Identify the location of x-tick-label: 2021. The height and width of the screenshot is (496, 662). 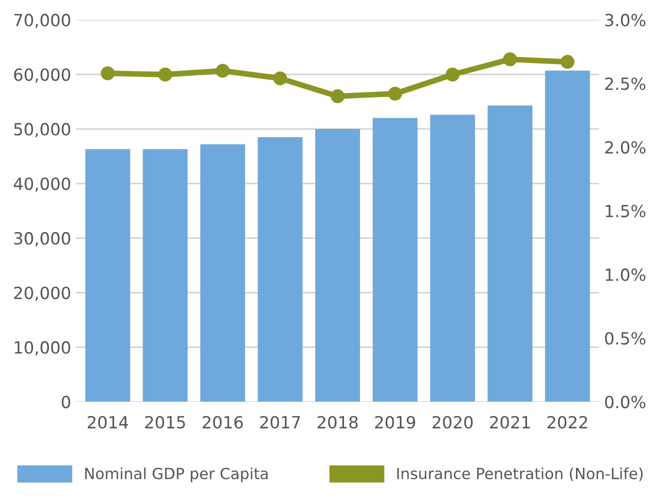
(510, 422).